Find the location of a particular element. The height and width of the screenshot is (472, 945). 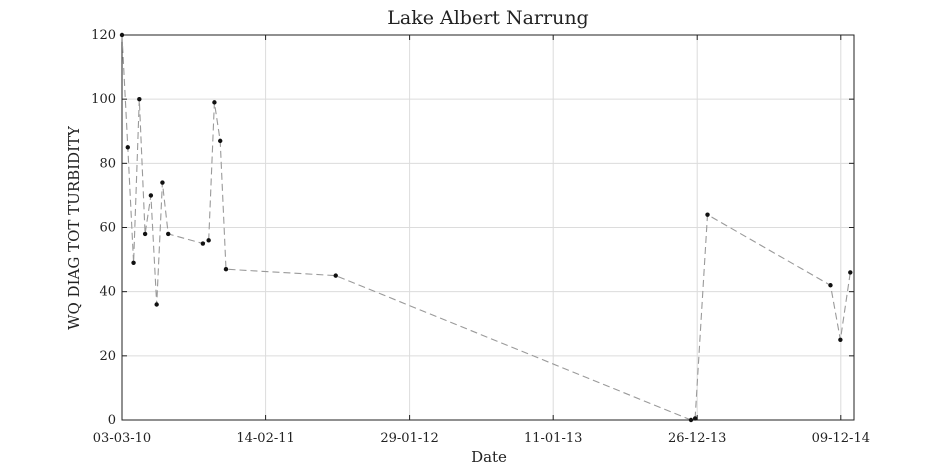

x-tick-label: 11-01-13 is located at coordinates (553, 438).